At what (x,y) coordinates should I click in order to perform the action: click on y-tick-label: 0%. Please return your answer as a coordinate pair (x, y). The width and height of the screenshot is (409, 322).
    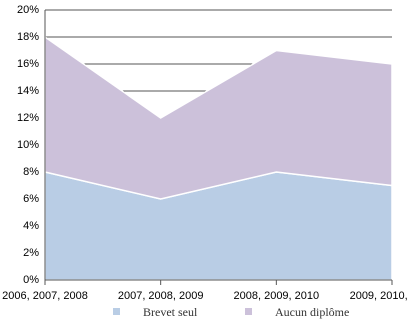
    Looking at the image, I should click on (31, 280).